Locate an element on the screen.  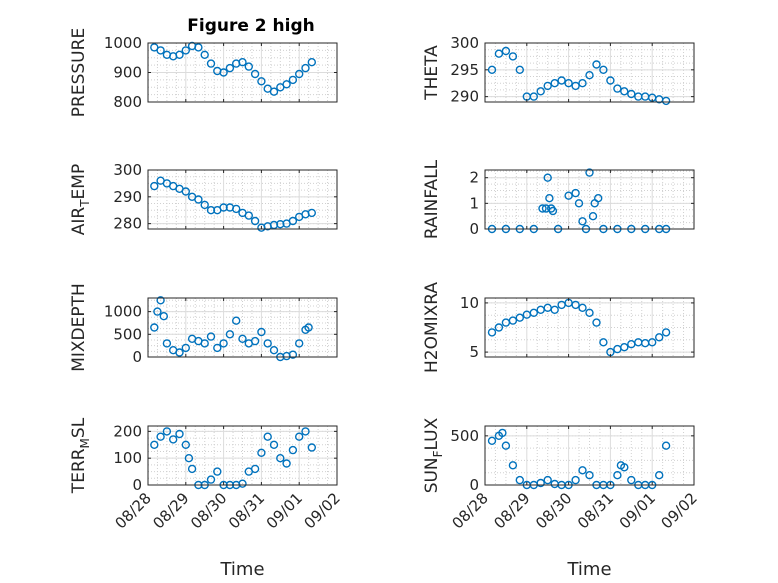
y-axis-label: TERRMSL is located at coordinates (80, 455).